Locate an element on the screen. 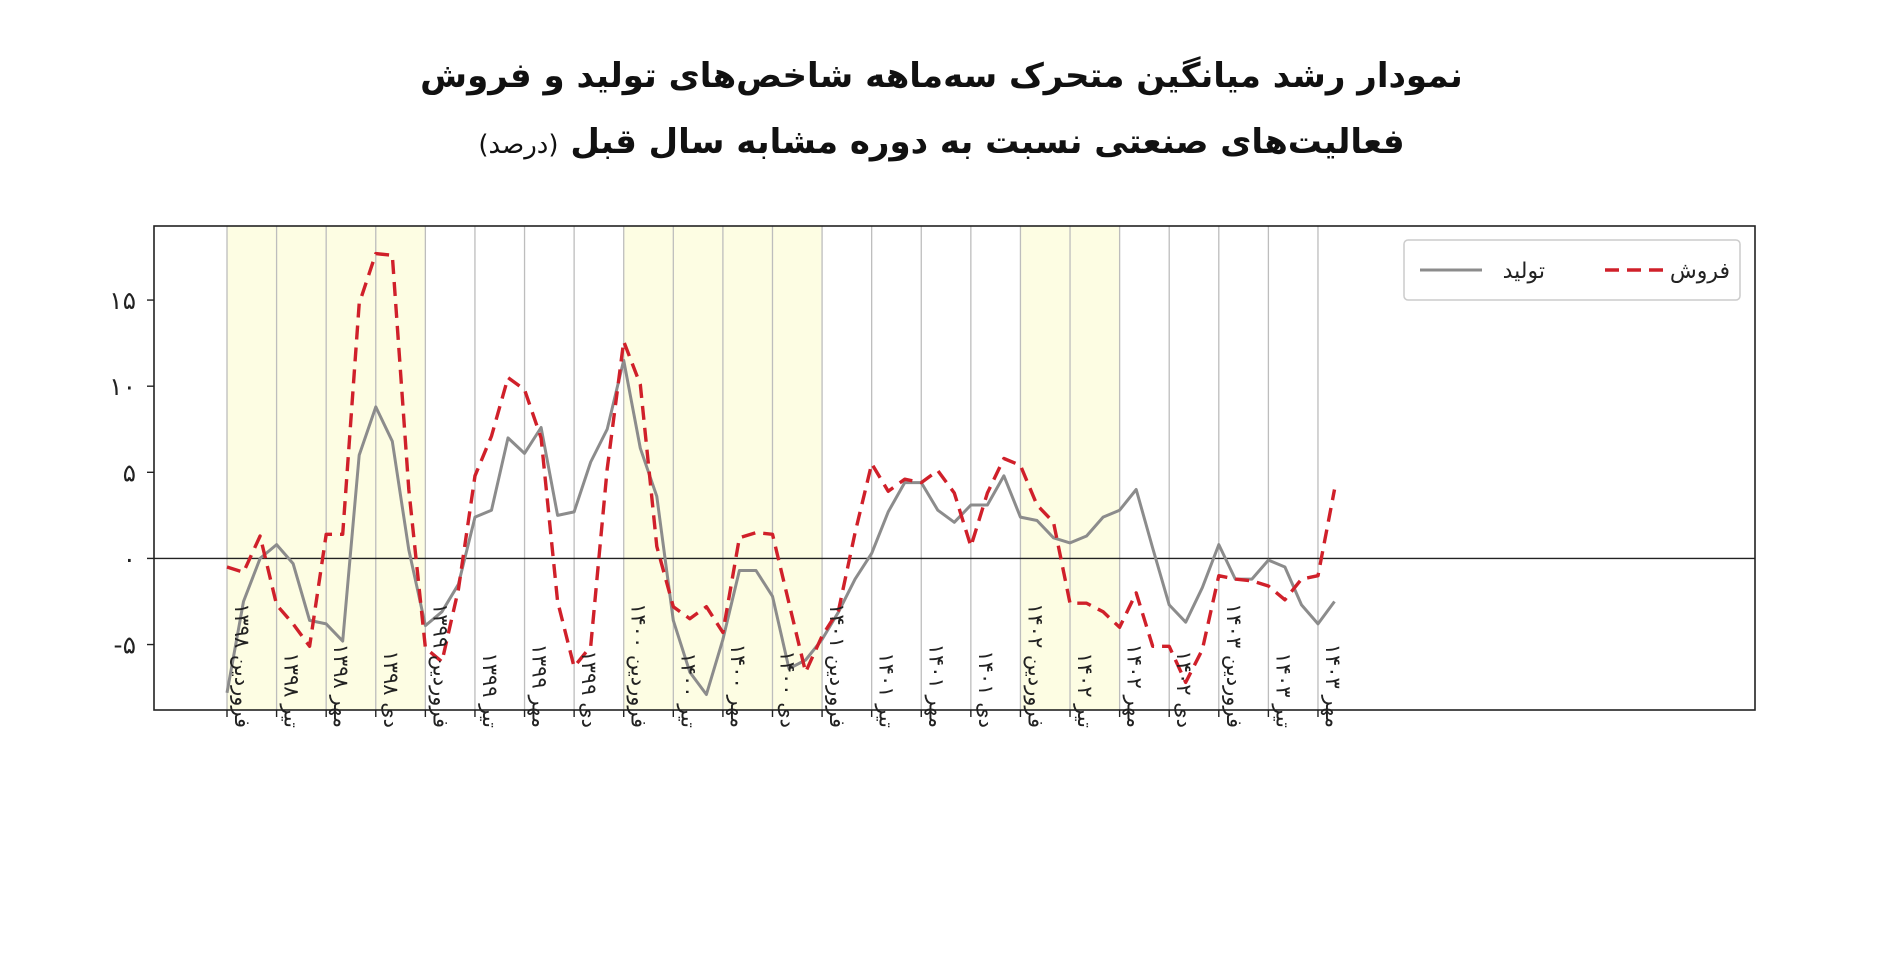 This screenshot has width=1883, height=956. x-tick-label-20: فروردین ۱۴۰۳ is located at coordinates (1234, 665).